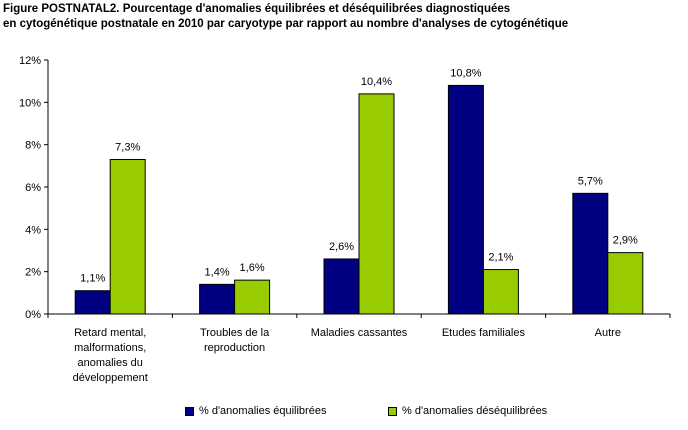  What do you see at coordinates (252, 268) in the screenshot?
I see `bar-value-label: 1,6%` at bounding box center [252, 268].